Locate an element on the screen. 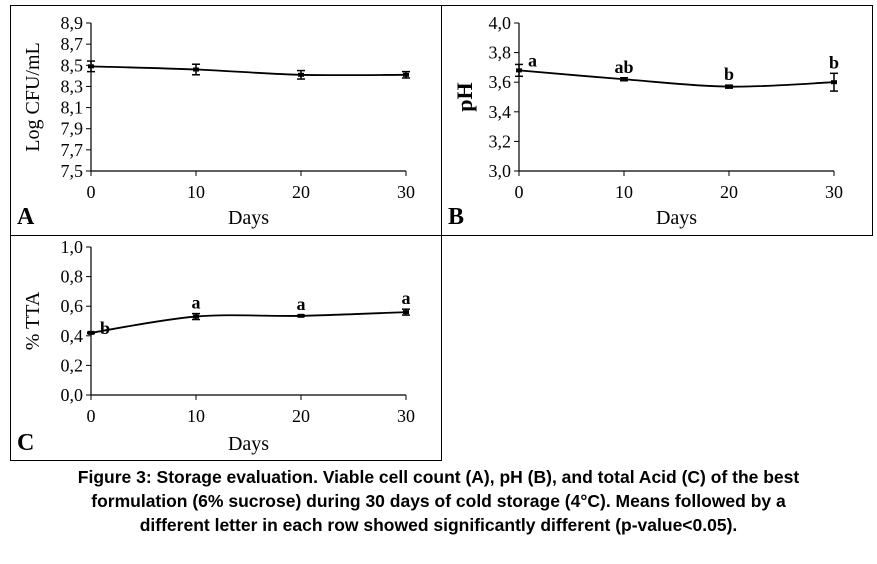  y-tick-label: 8,9 is located at coordinates (72, 23).